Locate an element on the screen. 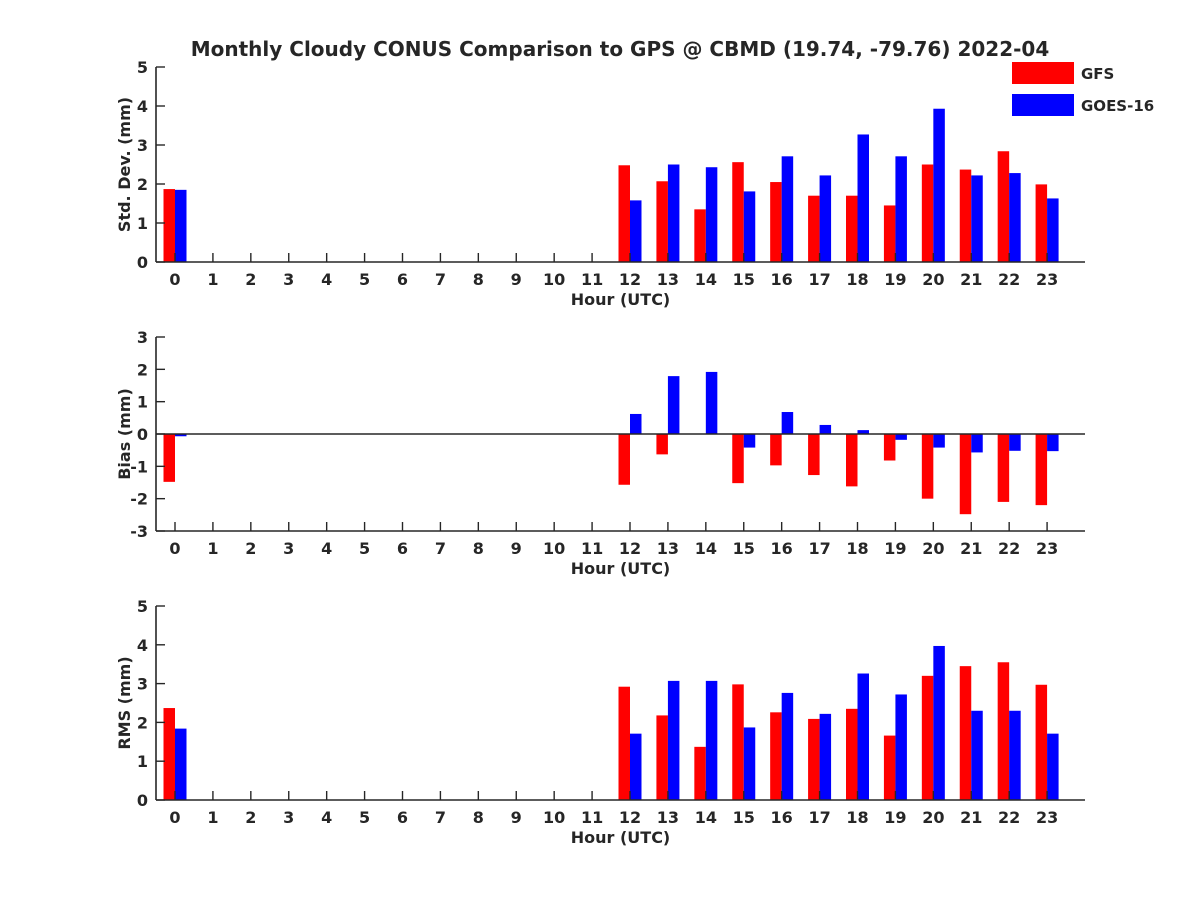 This screenshot has height=900, width=1200. y-tick-label: 2 is located at coordinates (142, 184).